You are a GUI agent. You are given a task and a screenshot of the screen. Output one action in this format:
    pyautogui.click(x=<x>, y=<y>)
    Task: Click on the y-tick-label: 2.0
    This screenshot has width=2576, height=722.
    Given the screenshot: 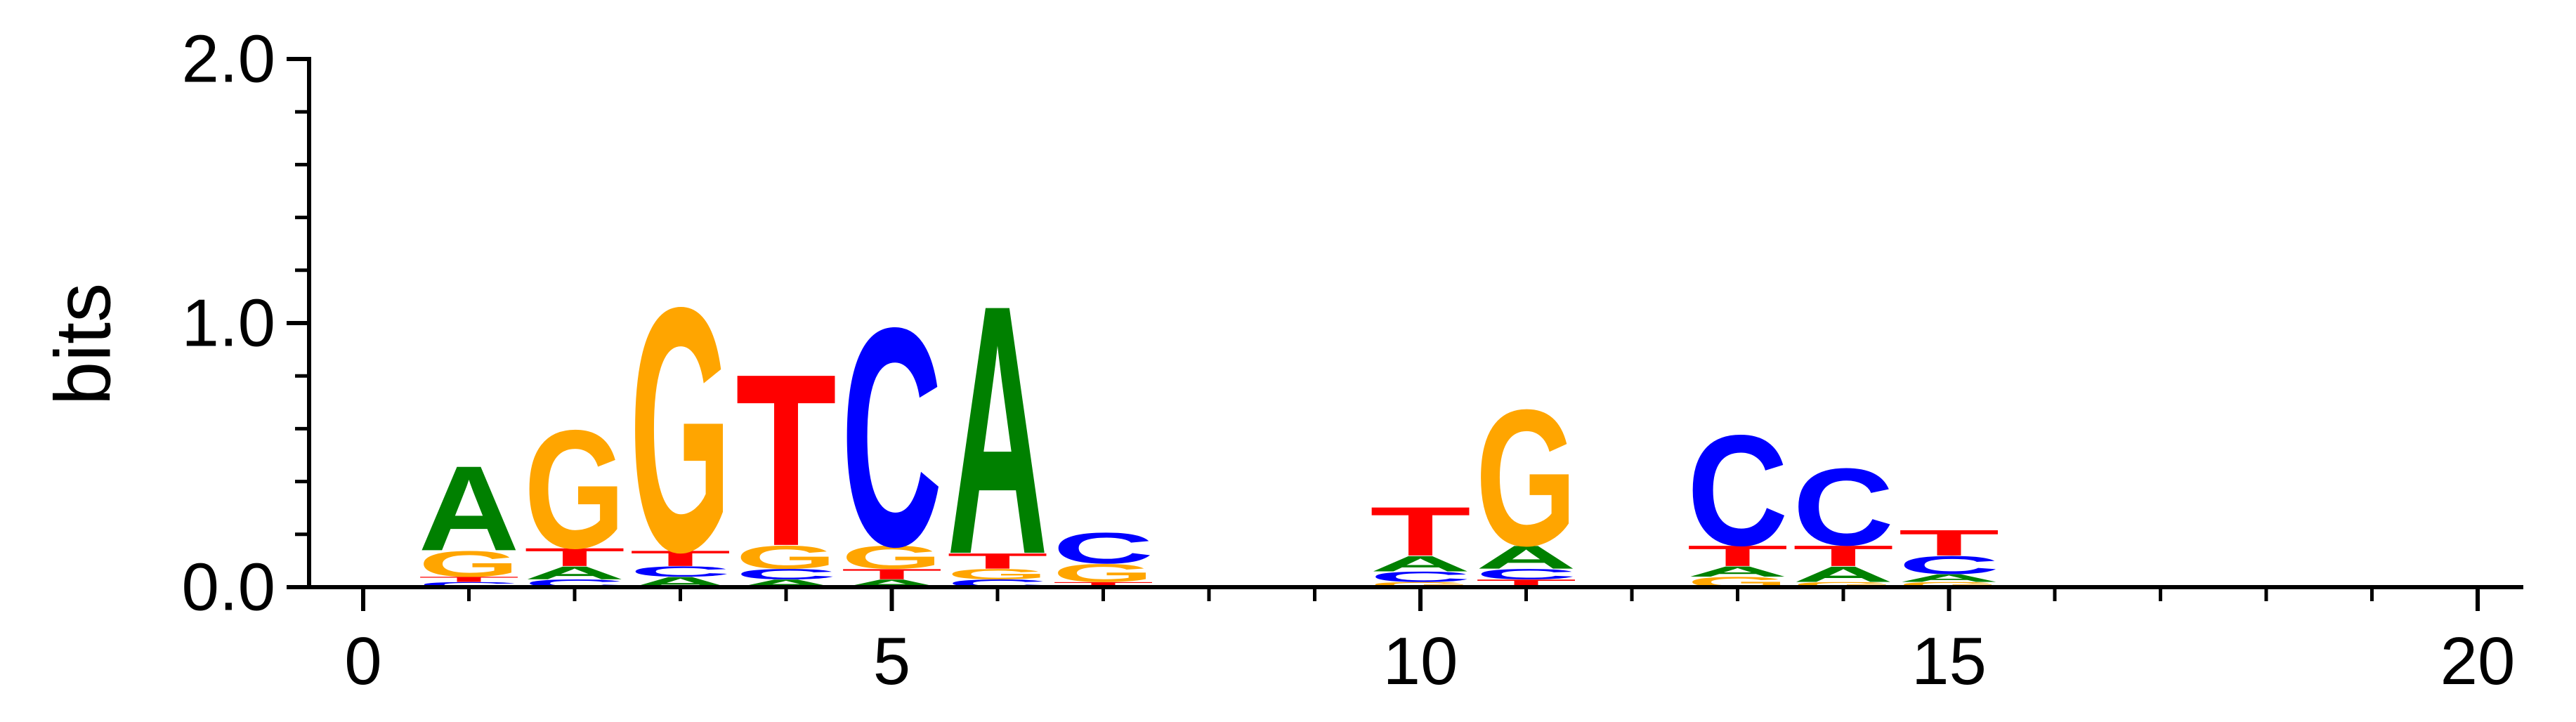 What is the action you would take?
    pyautogui.click(x=228, y=59)
    